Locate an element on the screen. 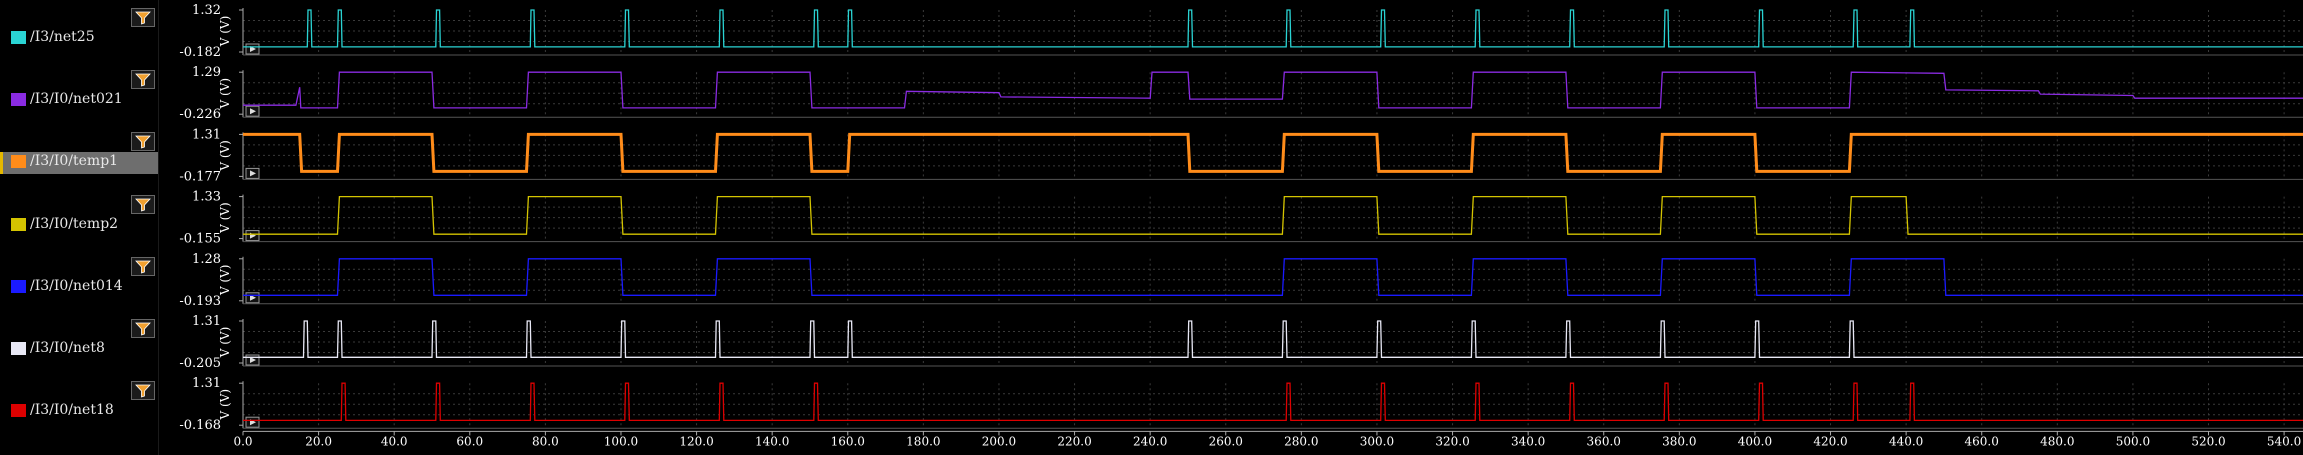  y-tick-min: -0.226 is located at coordinates (200, 114).